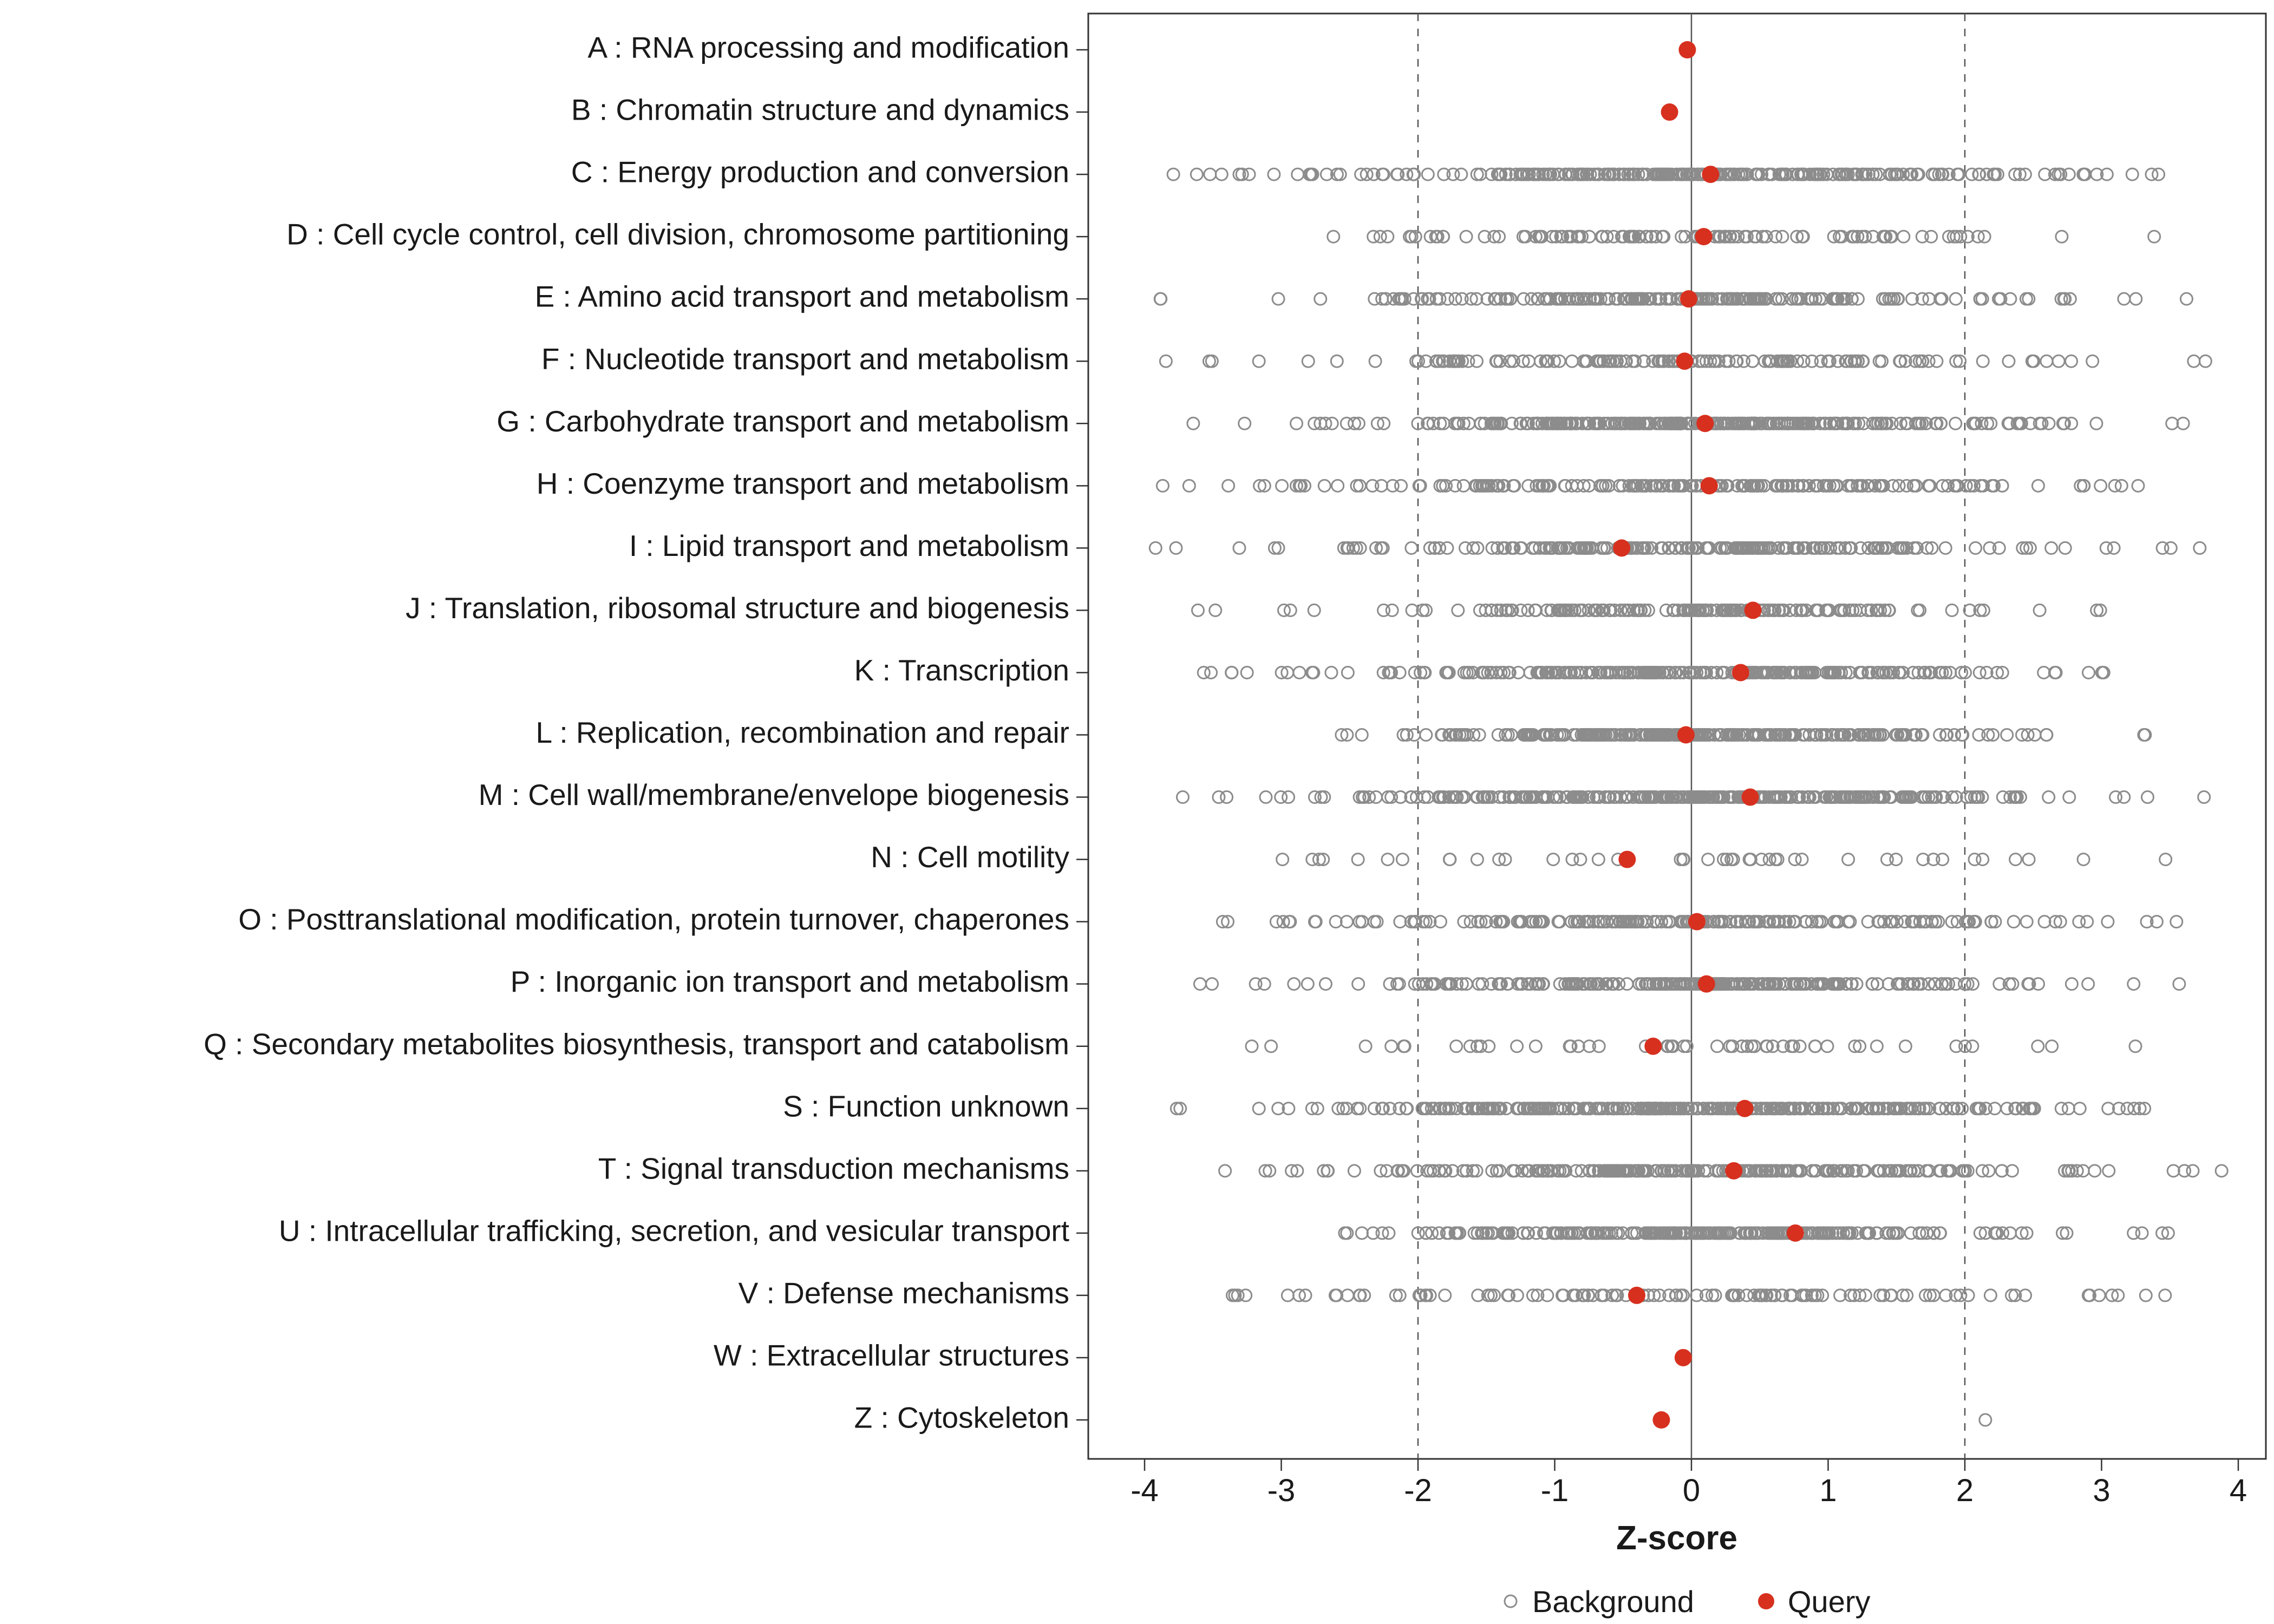  Describe the element at coordinates (1766, 1601) in the screenshot. I see `legend-query-marker-icon` at that location.